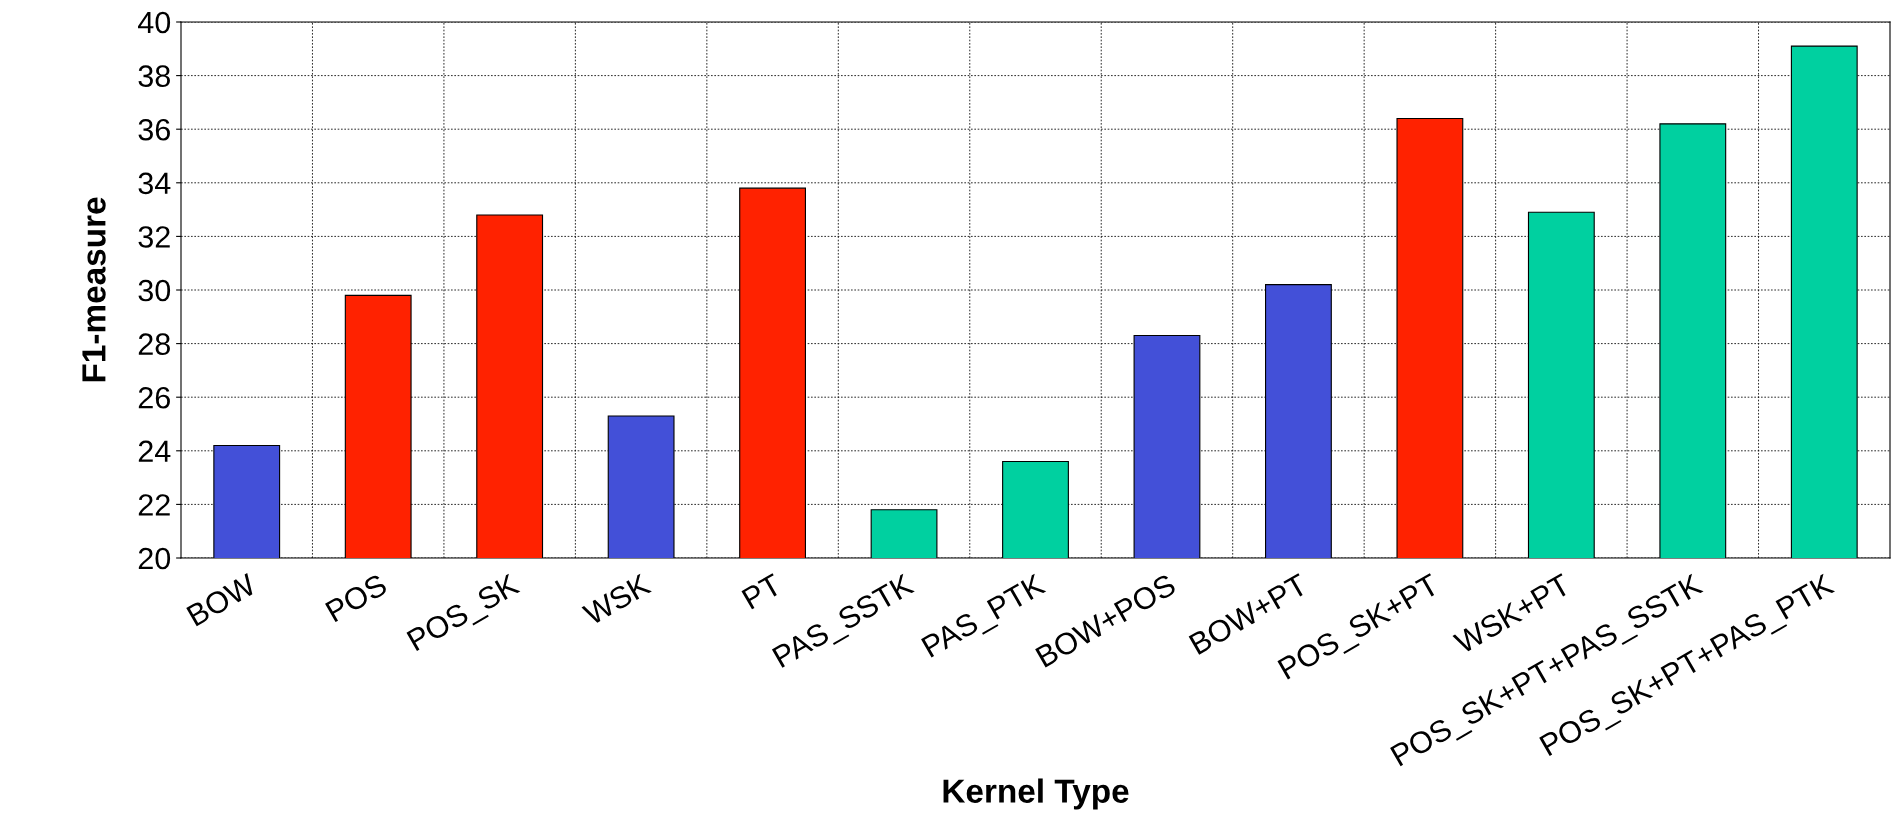 Image resolution: width=1895 pixels, height=840 pixels. I want to click on y-tick-label: 36, so click(154, 129).